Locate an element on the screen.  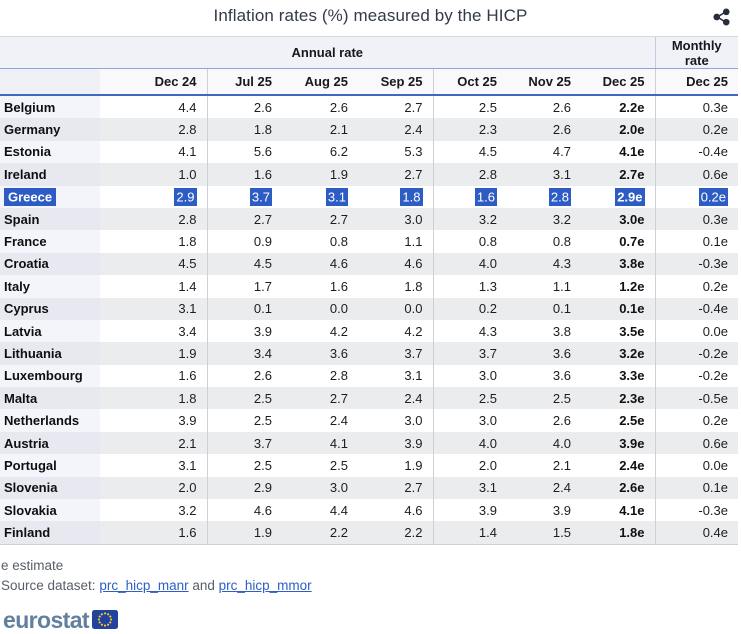
annual-value-text: 1.8e is located at coordinates (632, 533).